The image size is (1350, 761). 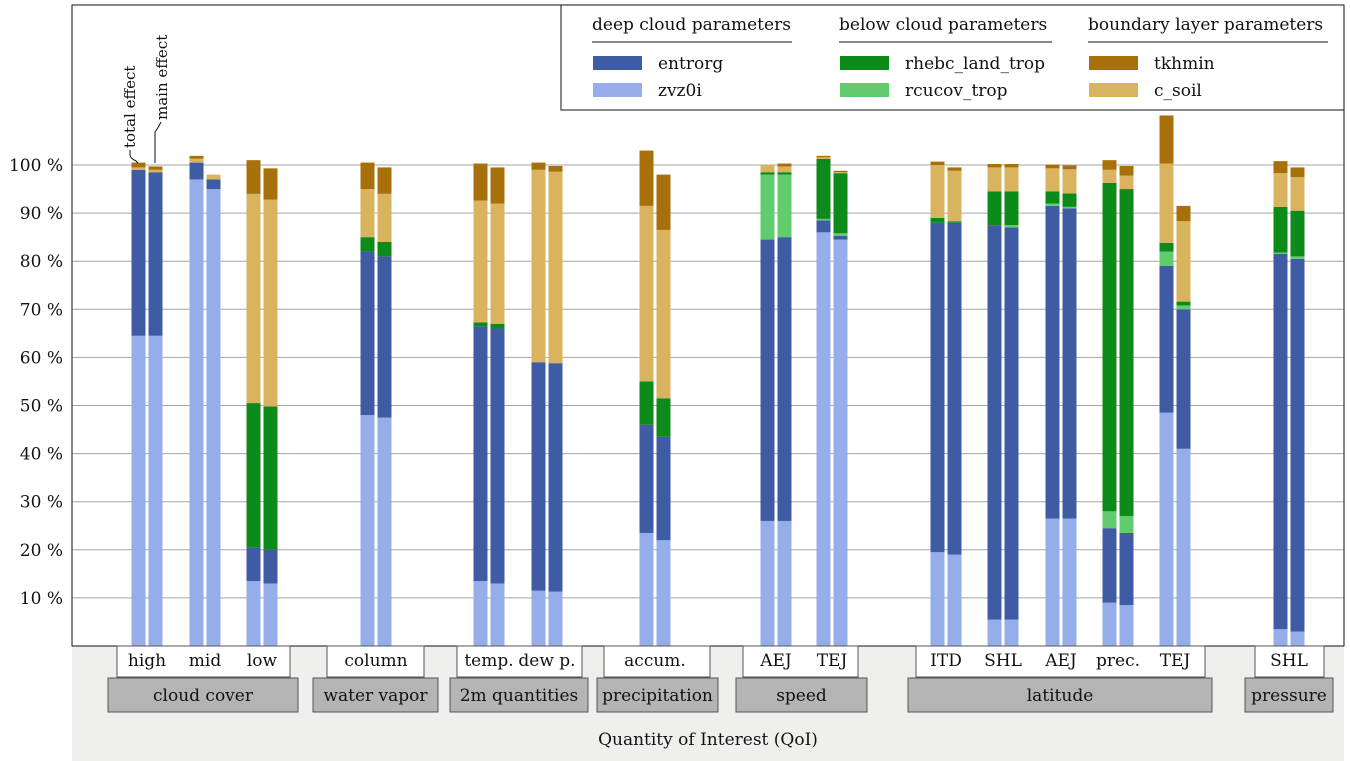 What do you see at coordinates (691, 25) in the screenshot?
I see `legend-group-title: deep cloud parameters` at bounding box center [691, 25].